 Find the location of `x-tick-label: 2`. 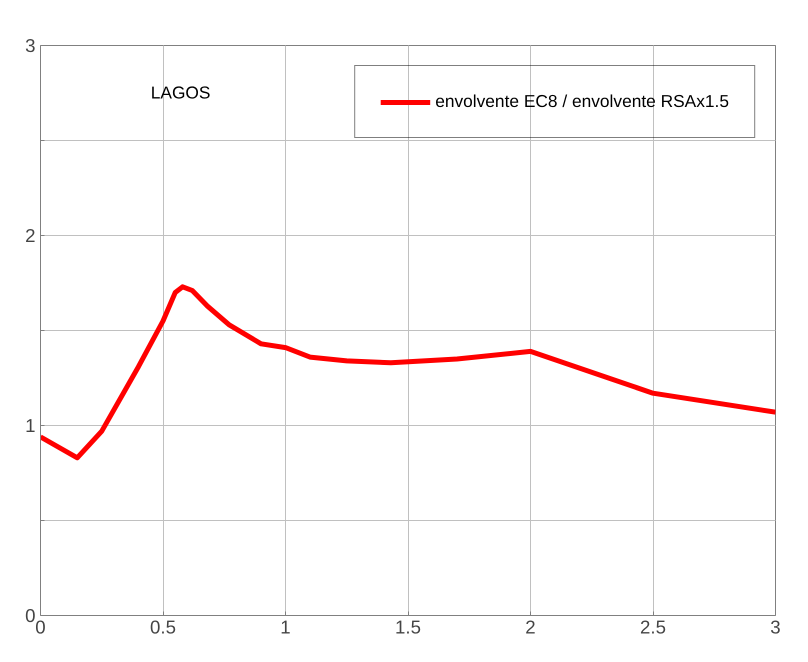

x-tick-label: 2 is located at coordinates (530, 627).